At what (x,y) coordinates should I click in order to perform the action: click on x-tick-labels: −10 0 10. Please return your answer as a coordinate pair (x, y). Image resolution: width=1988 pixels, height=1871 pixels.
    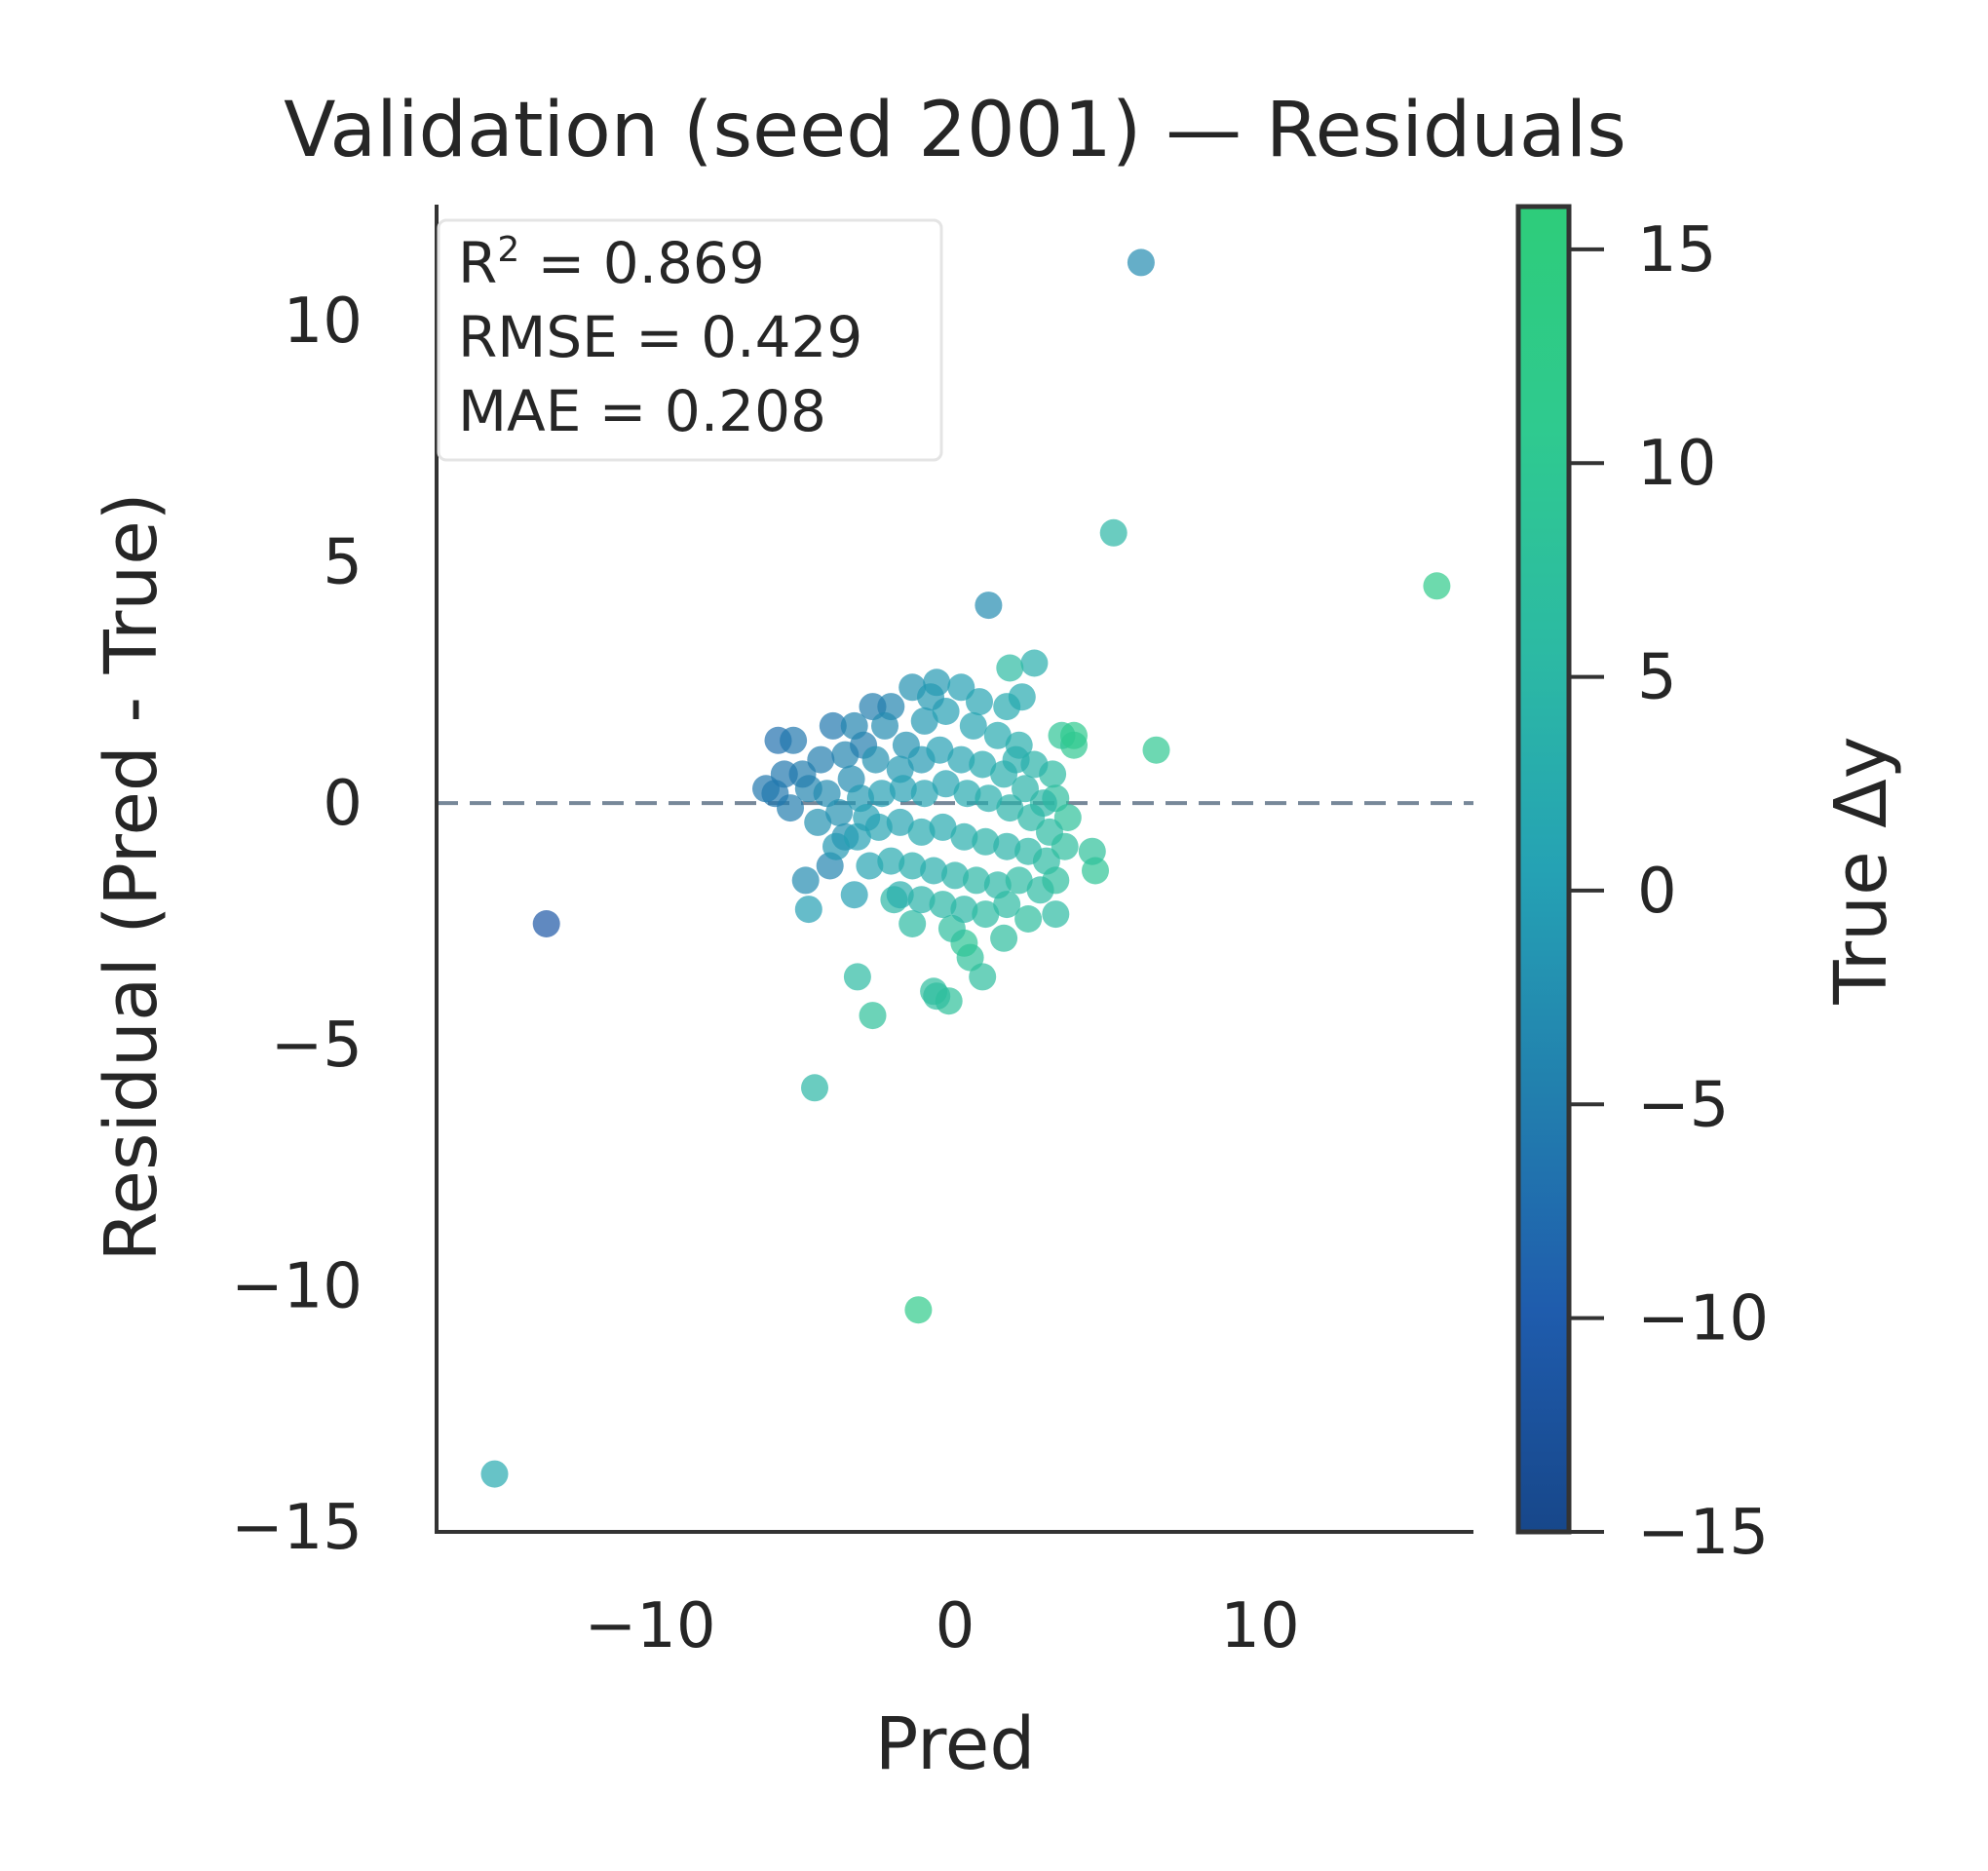
    Looking at the image, I should click on (942, 1626).